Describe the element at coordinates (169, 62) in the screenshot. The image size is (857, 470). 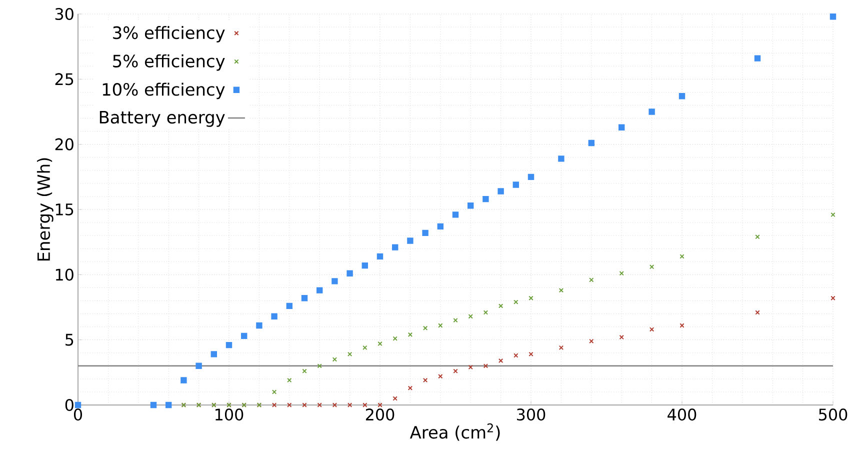
I see `legend-label: 5% efficiency` at that location.